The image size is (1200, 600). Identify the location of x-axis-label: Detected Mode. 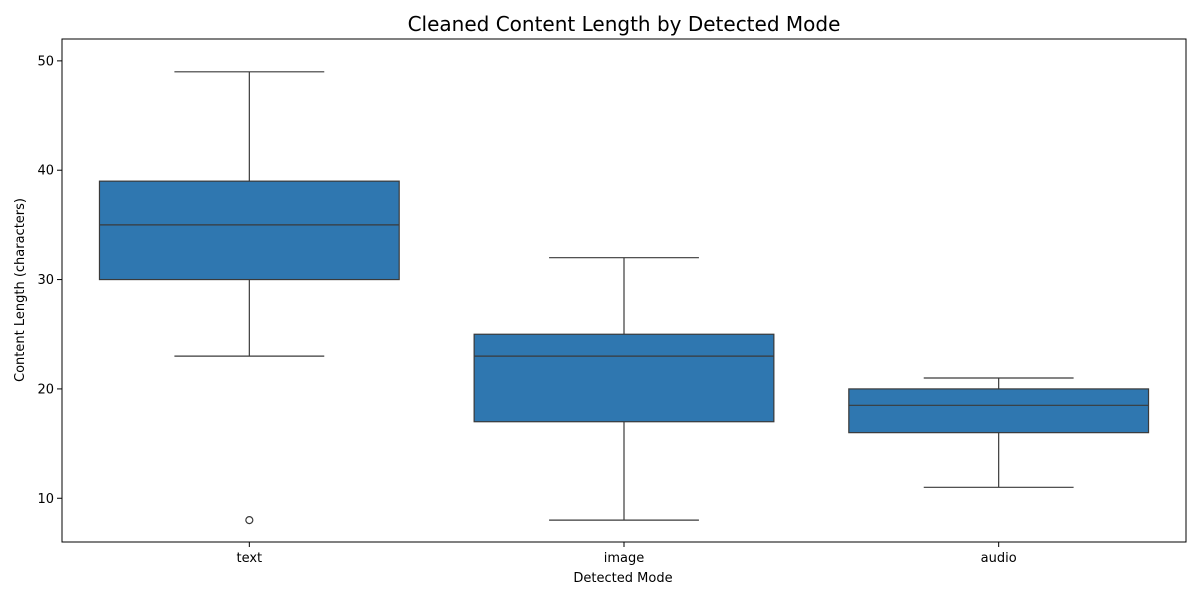
(622, 578).